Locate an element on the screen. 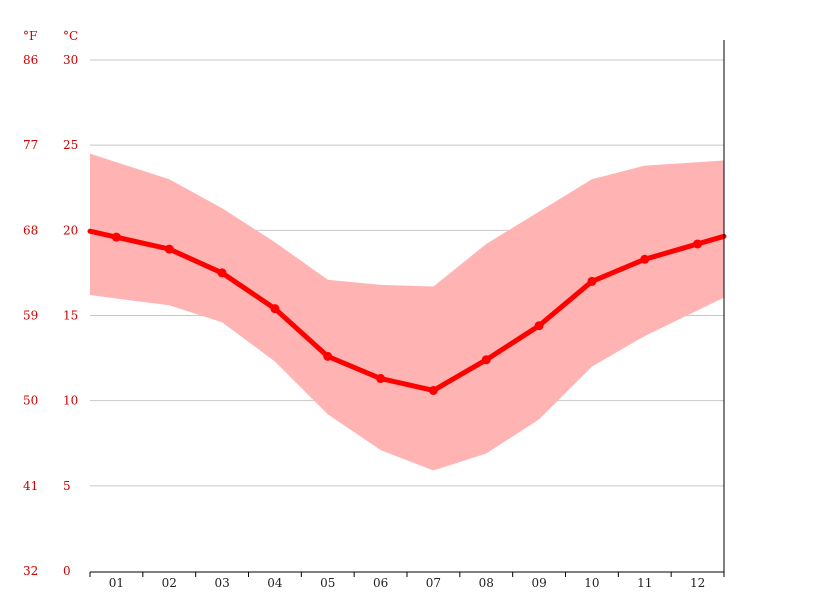  x-tick-label-01: 01 is located at coordinates (116, 583).